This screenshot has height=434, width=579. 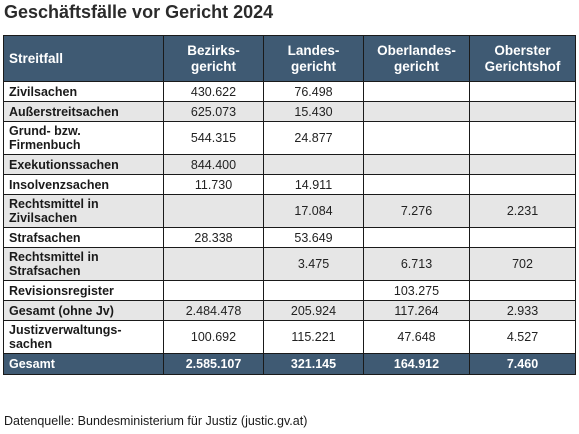 What do you see at coordinates (83, 91) in the screenshot?
I see `row-label: Zivilsachen` at bounding box center [83, 91].